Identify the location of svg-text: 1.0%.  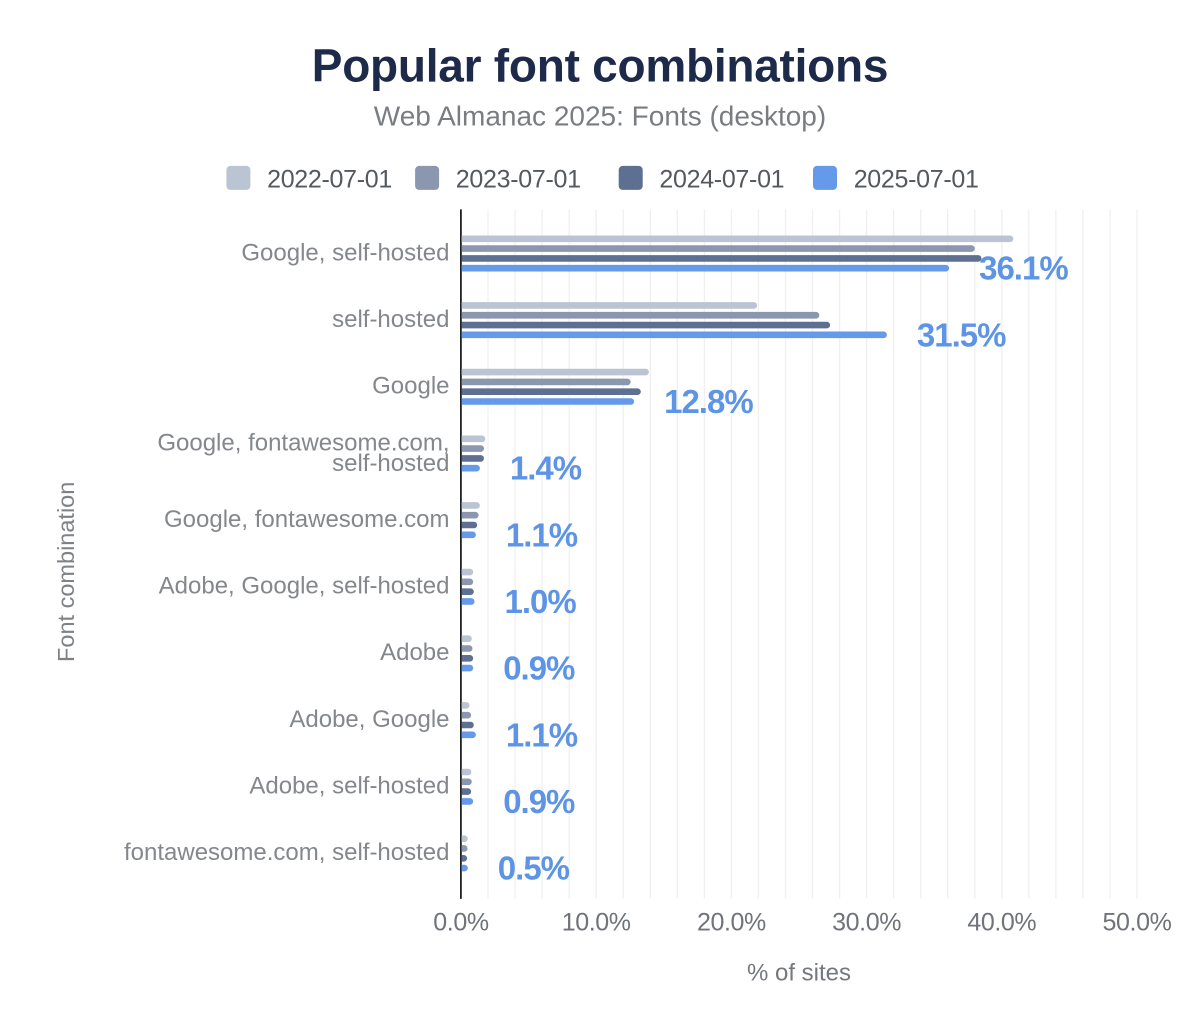
(541, 601).